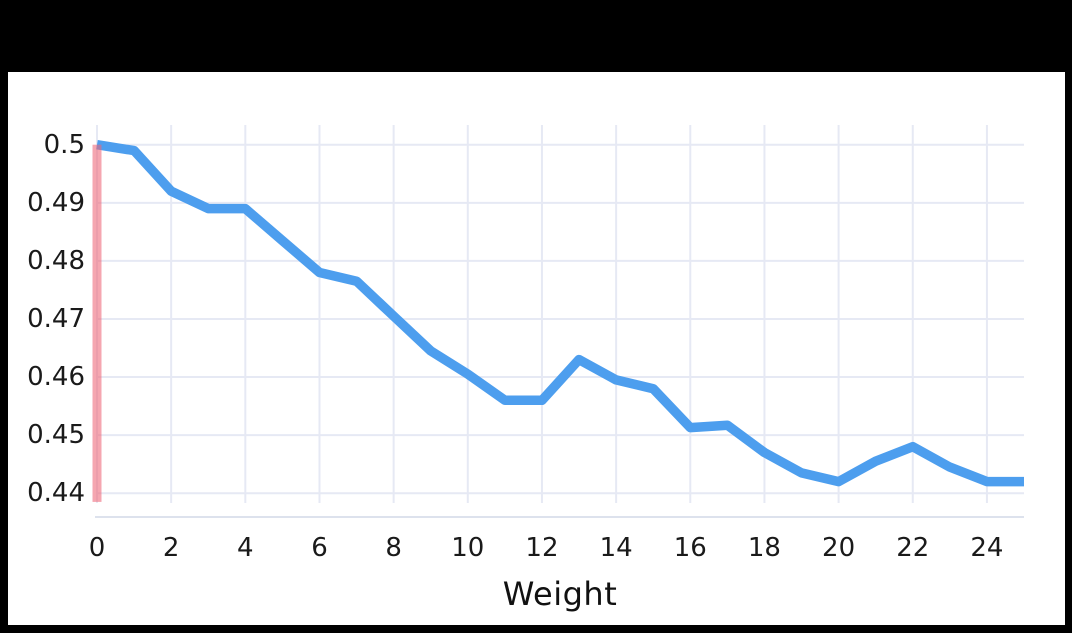 The width and height of the screenshot is (1072, 633). Describe the element at coordinates (987, 548) in the screenshot. I see `x-tick-label: 24` at that location.